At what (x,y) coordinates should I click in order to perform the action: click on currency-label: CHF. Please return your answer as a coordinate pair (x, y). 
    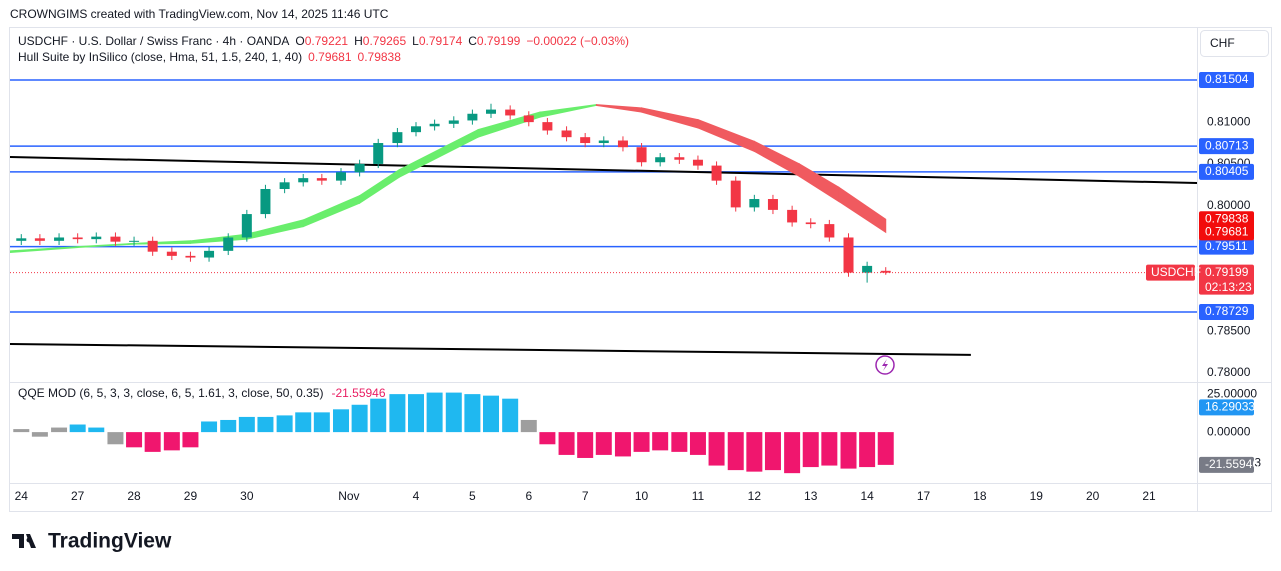
    Looking at the image, I should click on (1222, 43).